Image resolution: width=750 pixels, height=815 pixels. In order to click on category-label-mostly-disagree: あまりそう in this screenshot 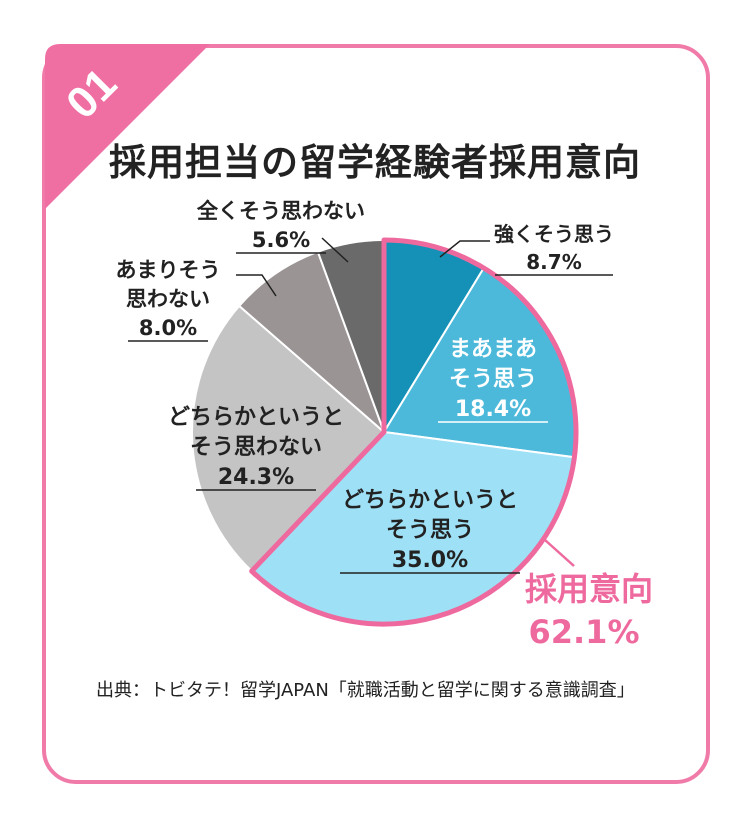, I will do `click(168, 270)`.